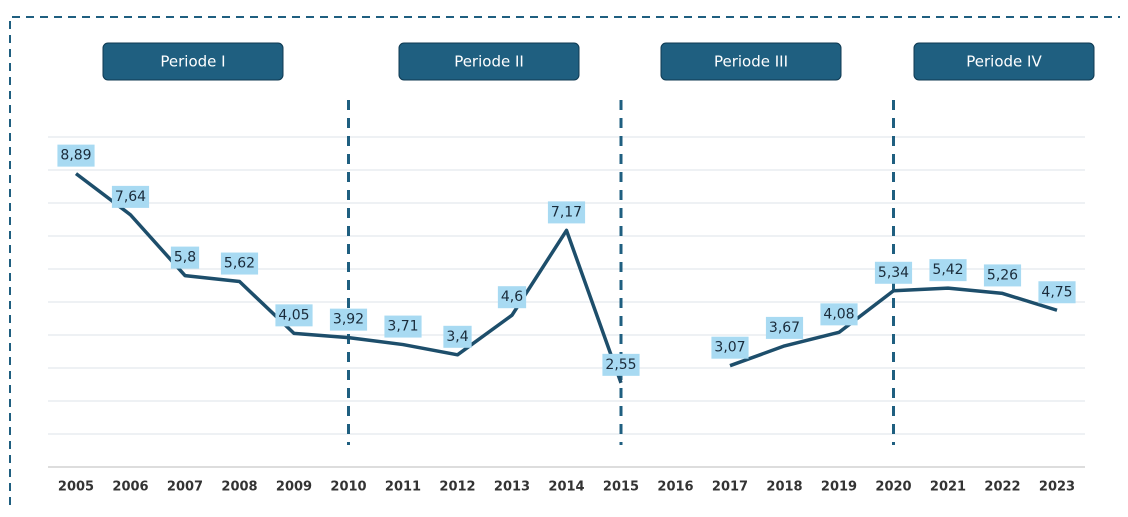  I want to click on data-label: 2,55, so click(621, 364).